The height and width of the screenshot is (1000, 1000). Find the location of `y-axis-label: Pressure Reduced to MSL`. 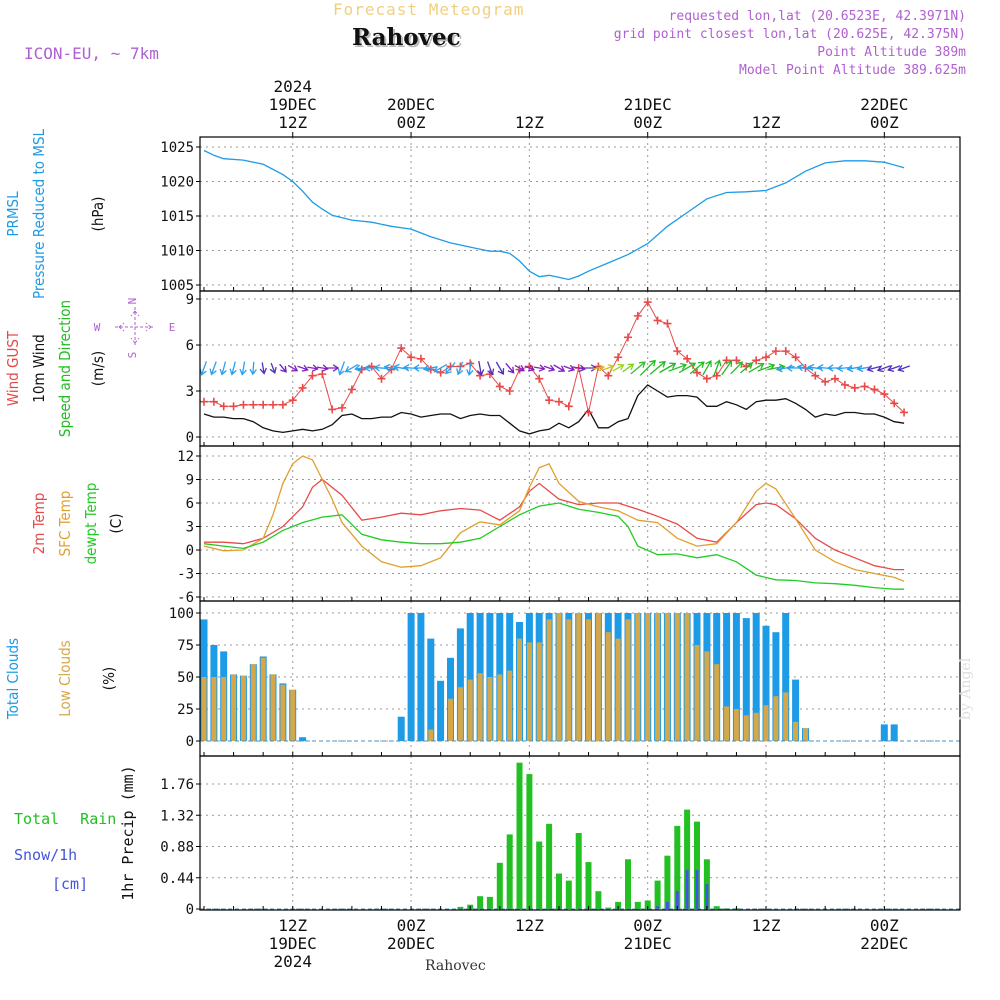

y-axis-label: Pressure Reduced to MSL is located at coordinates (39, 213).